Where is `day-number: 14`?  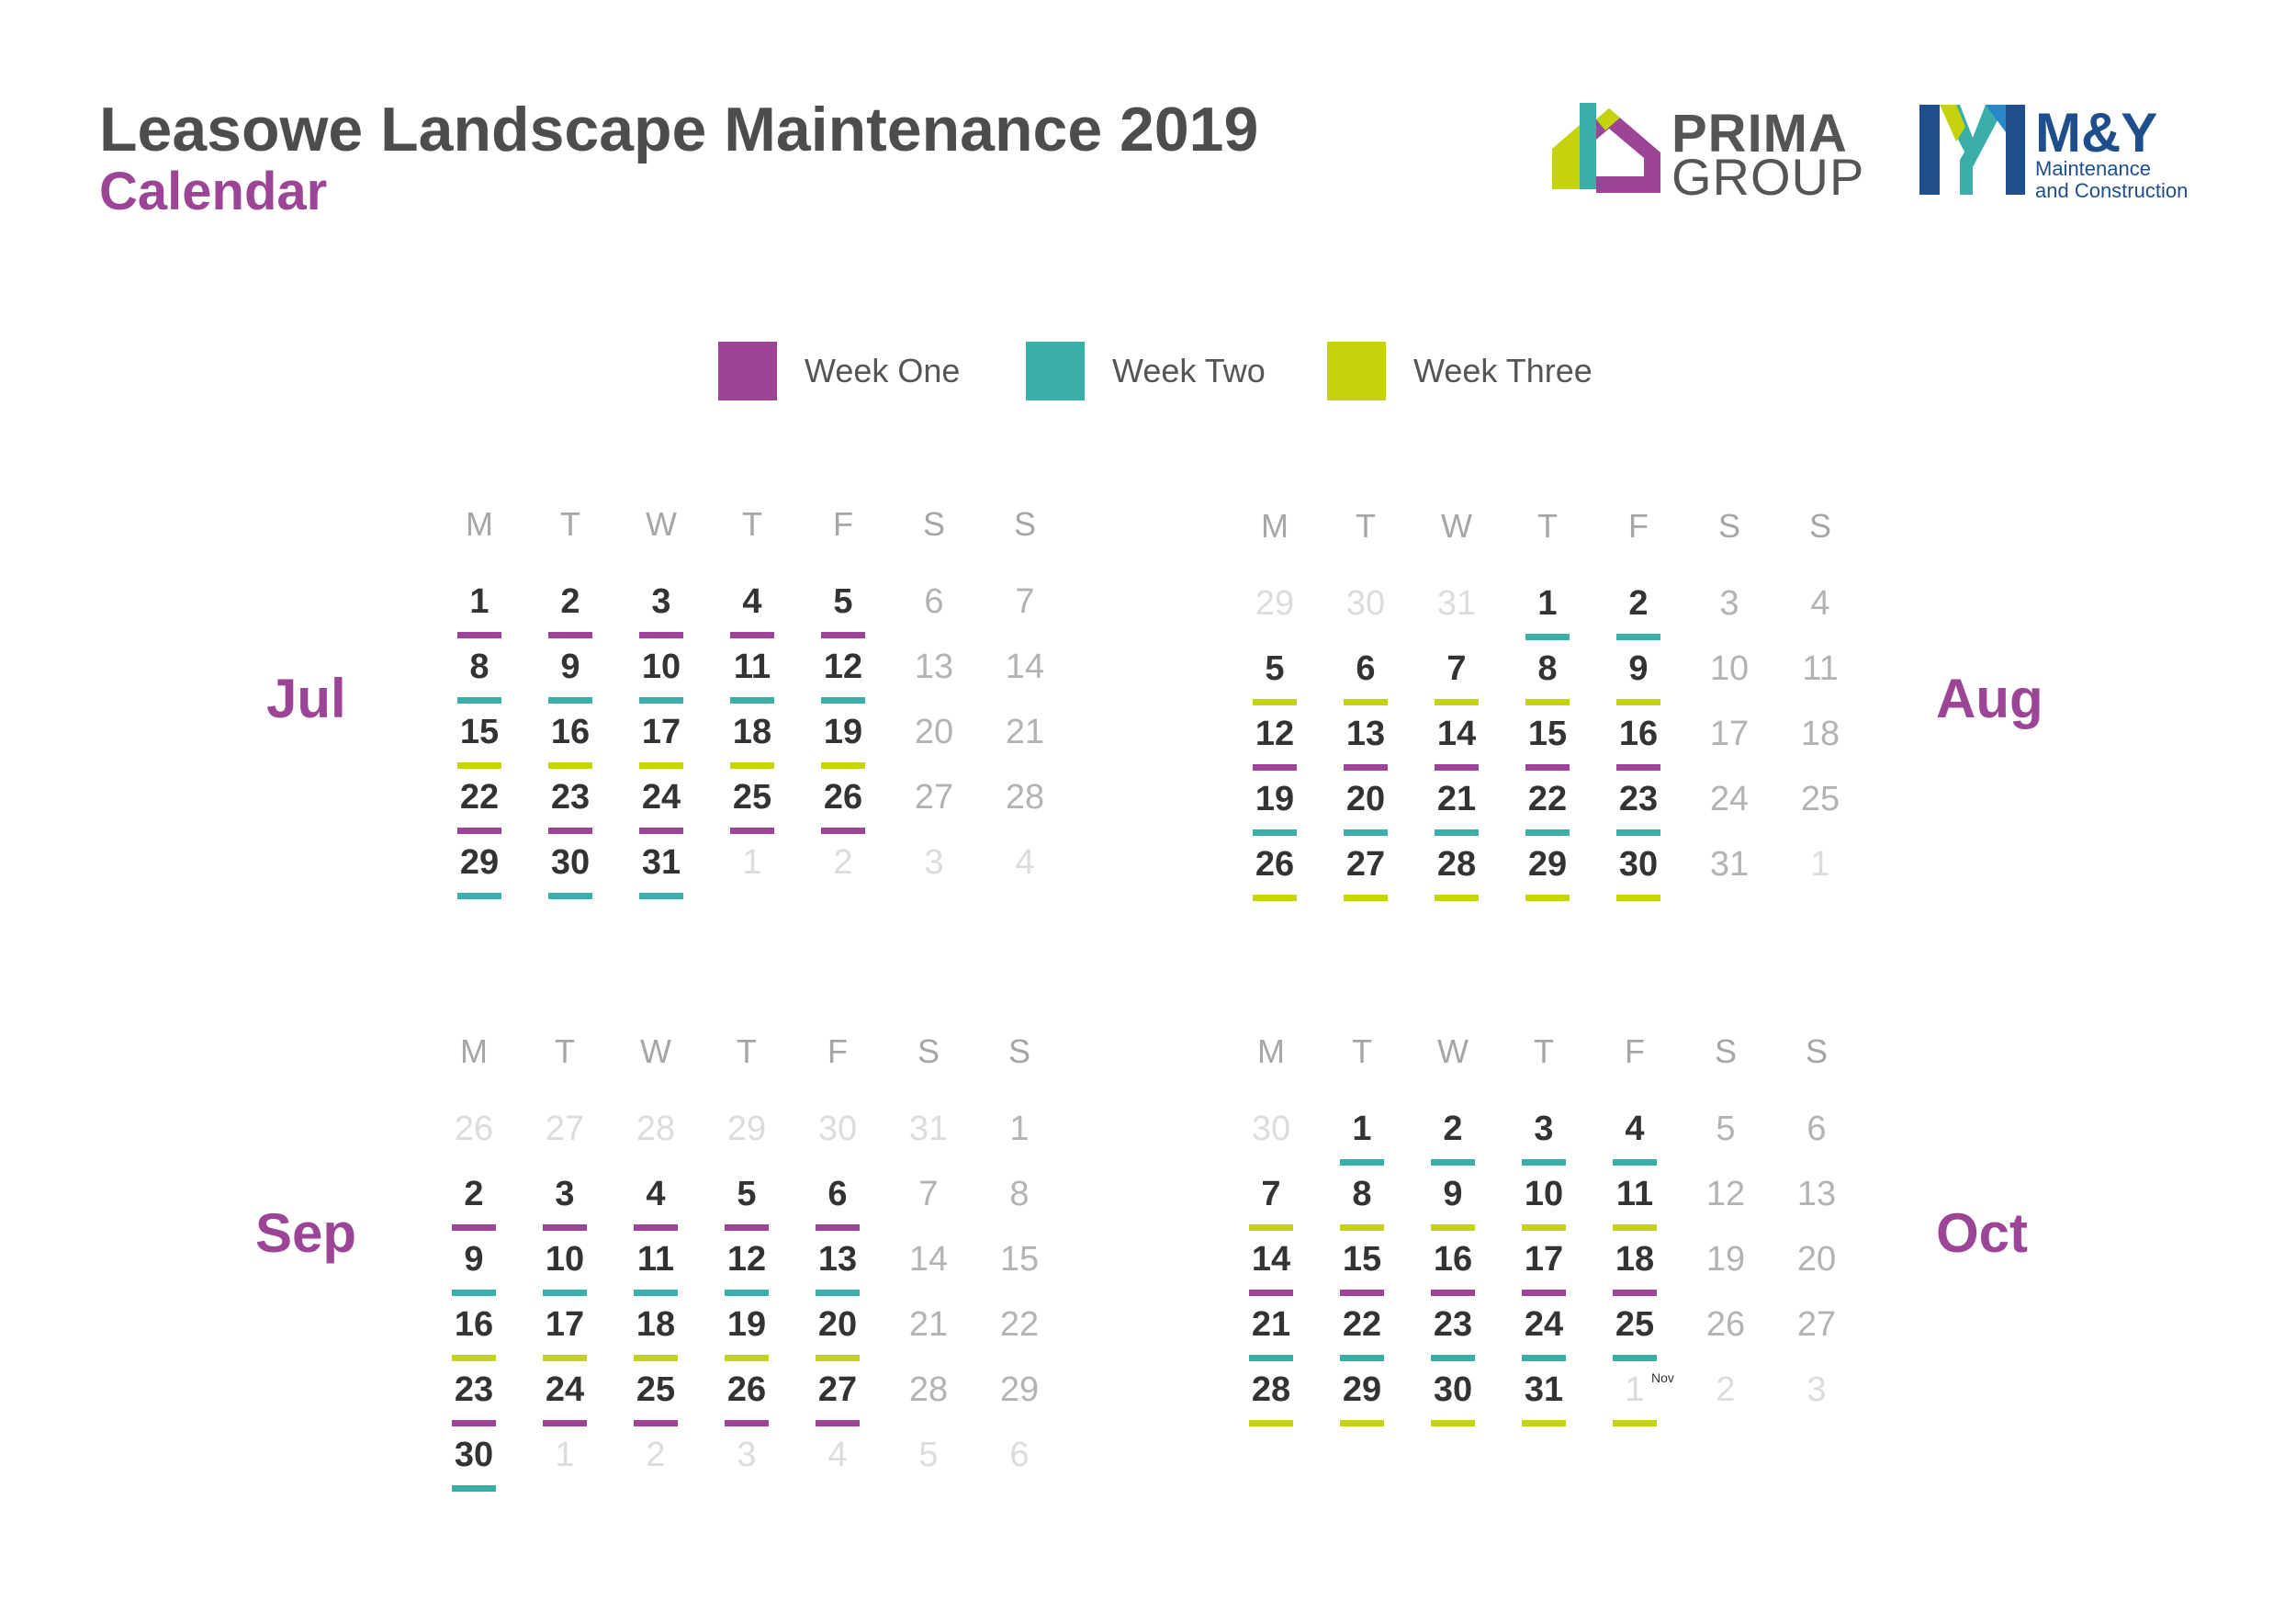
day-number: 14 is located at coordinates (1025, 667).